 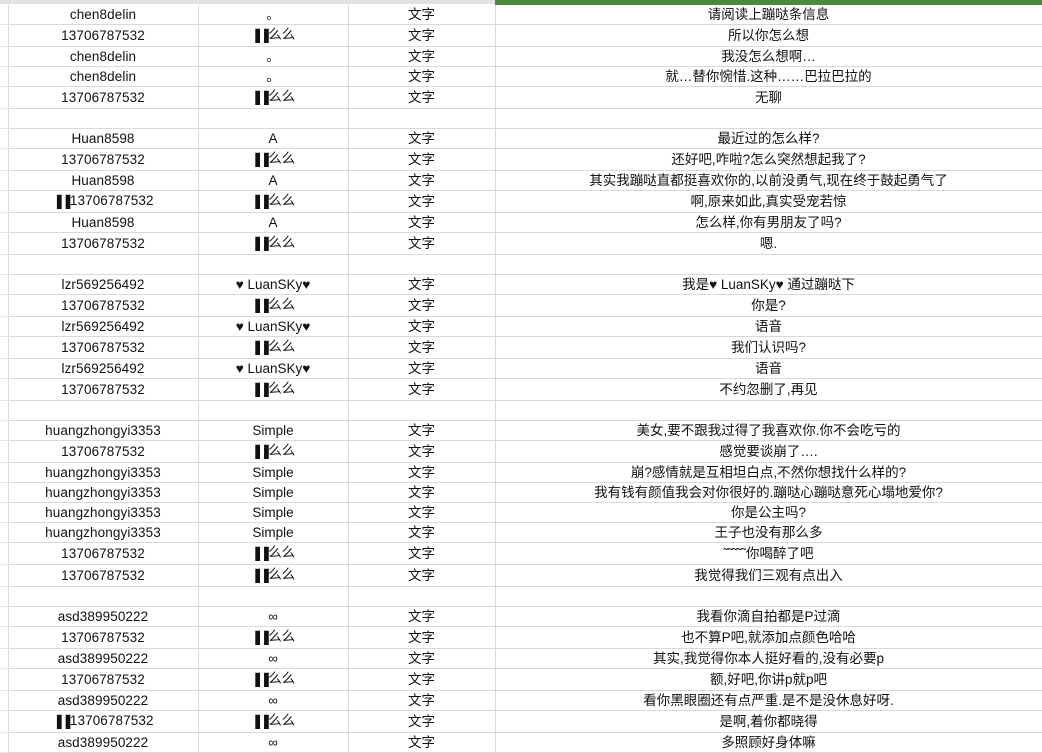 I want to click on cell-message-content: 怎么样,你有男朋友了吗?, so click(x=768, y=222).